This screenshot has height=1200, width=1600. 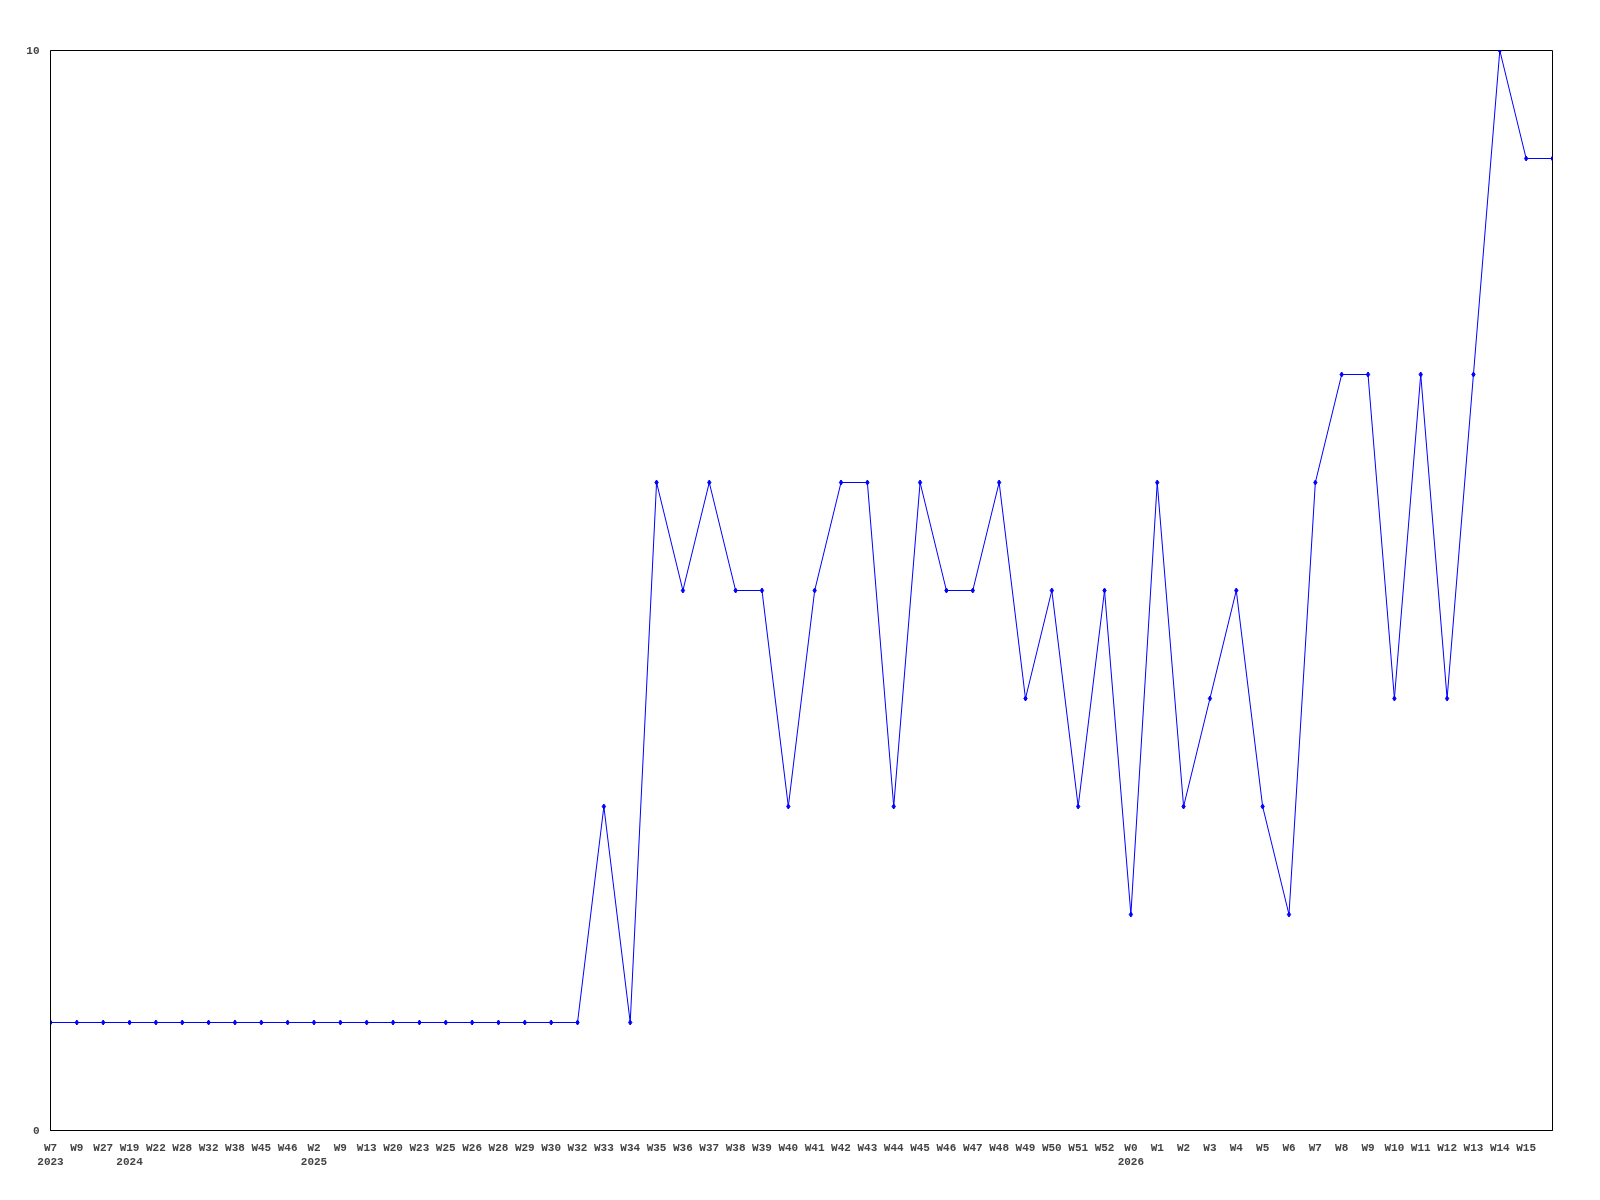 What do you see at coordinates (1210, 1147) in the screenshot?
I see `x-tick-label: W3` at bounding box center [1210, 1147].